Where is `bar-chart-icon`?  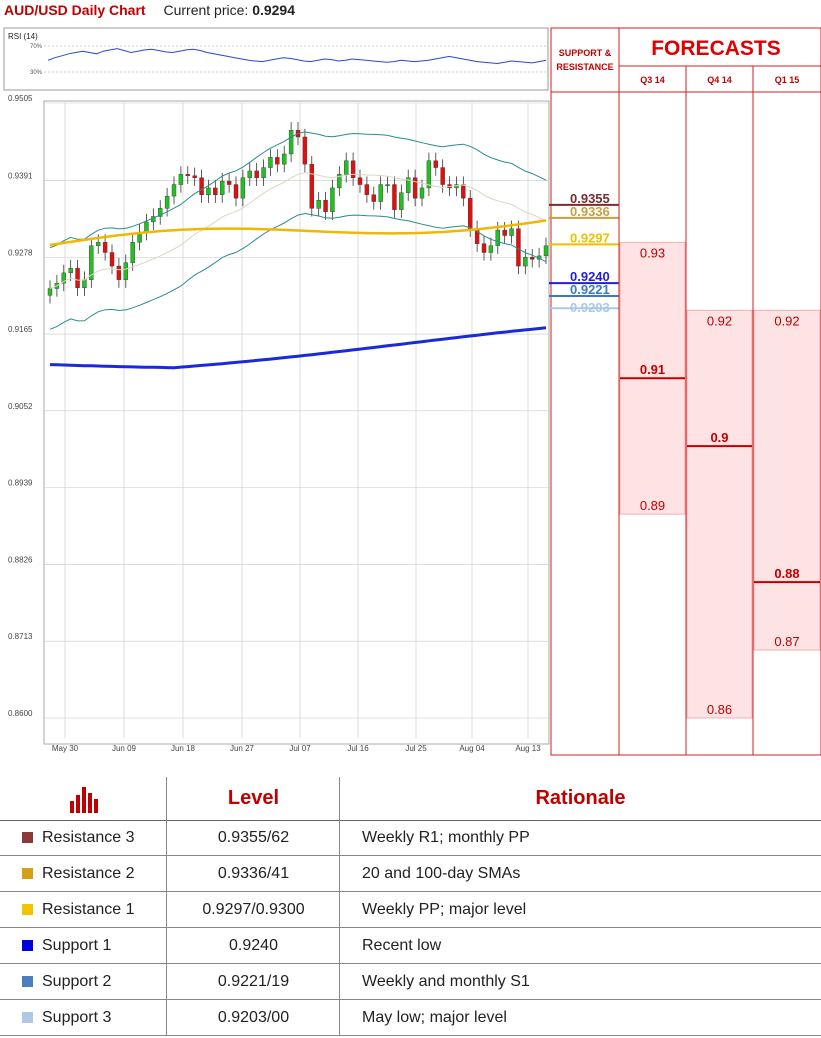 bar-chart-icon is located at coordinates (84, 799).